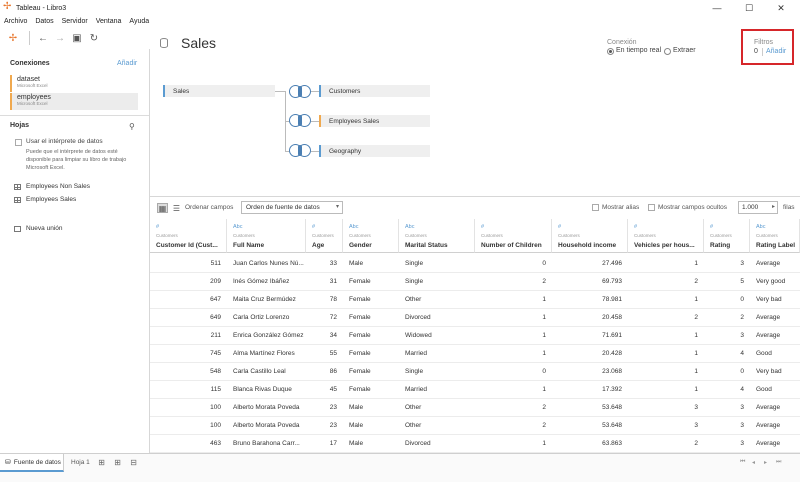 The height and width of the screenshot is (482, 800). I want to click on table-geography: Geography, so click(374, 151).